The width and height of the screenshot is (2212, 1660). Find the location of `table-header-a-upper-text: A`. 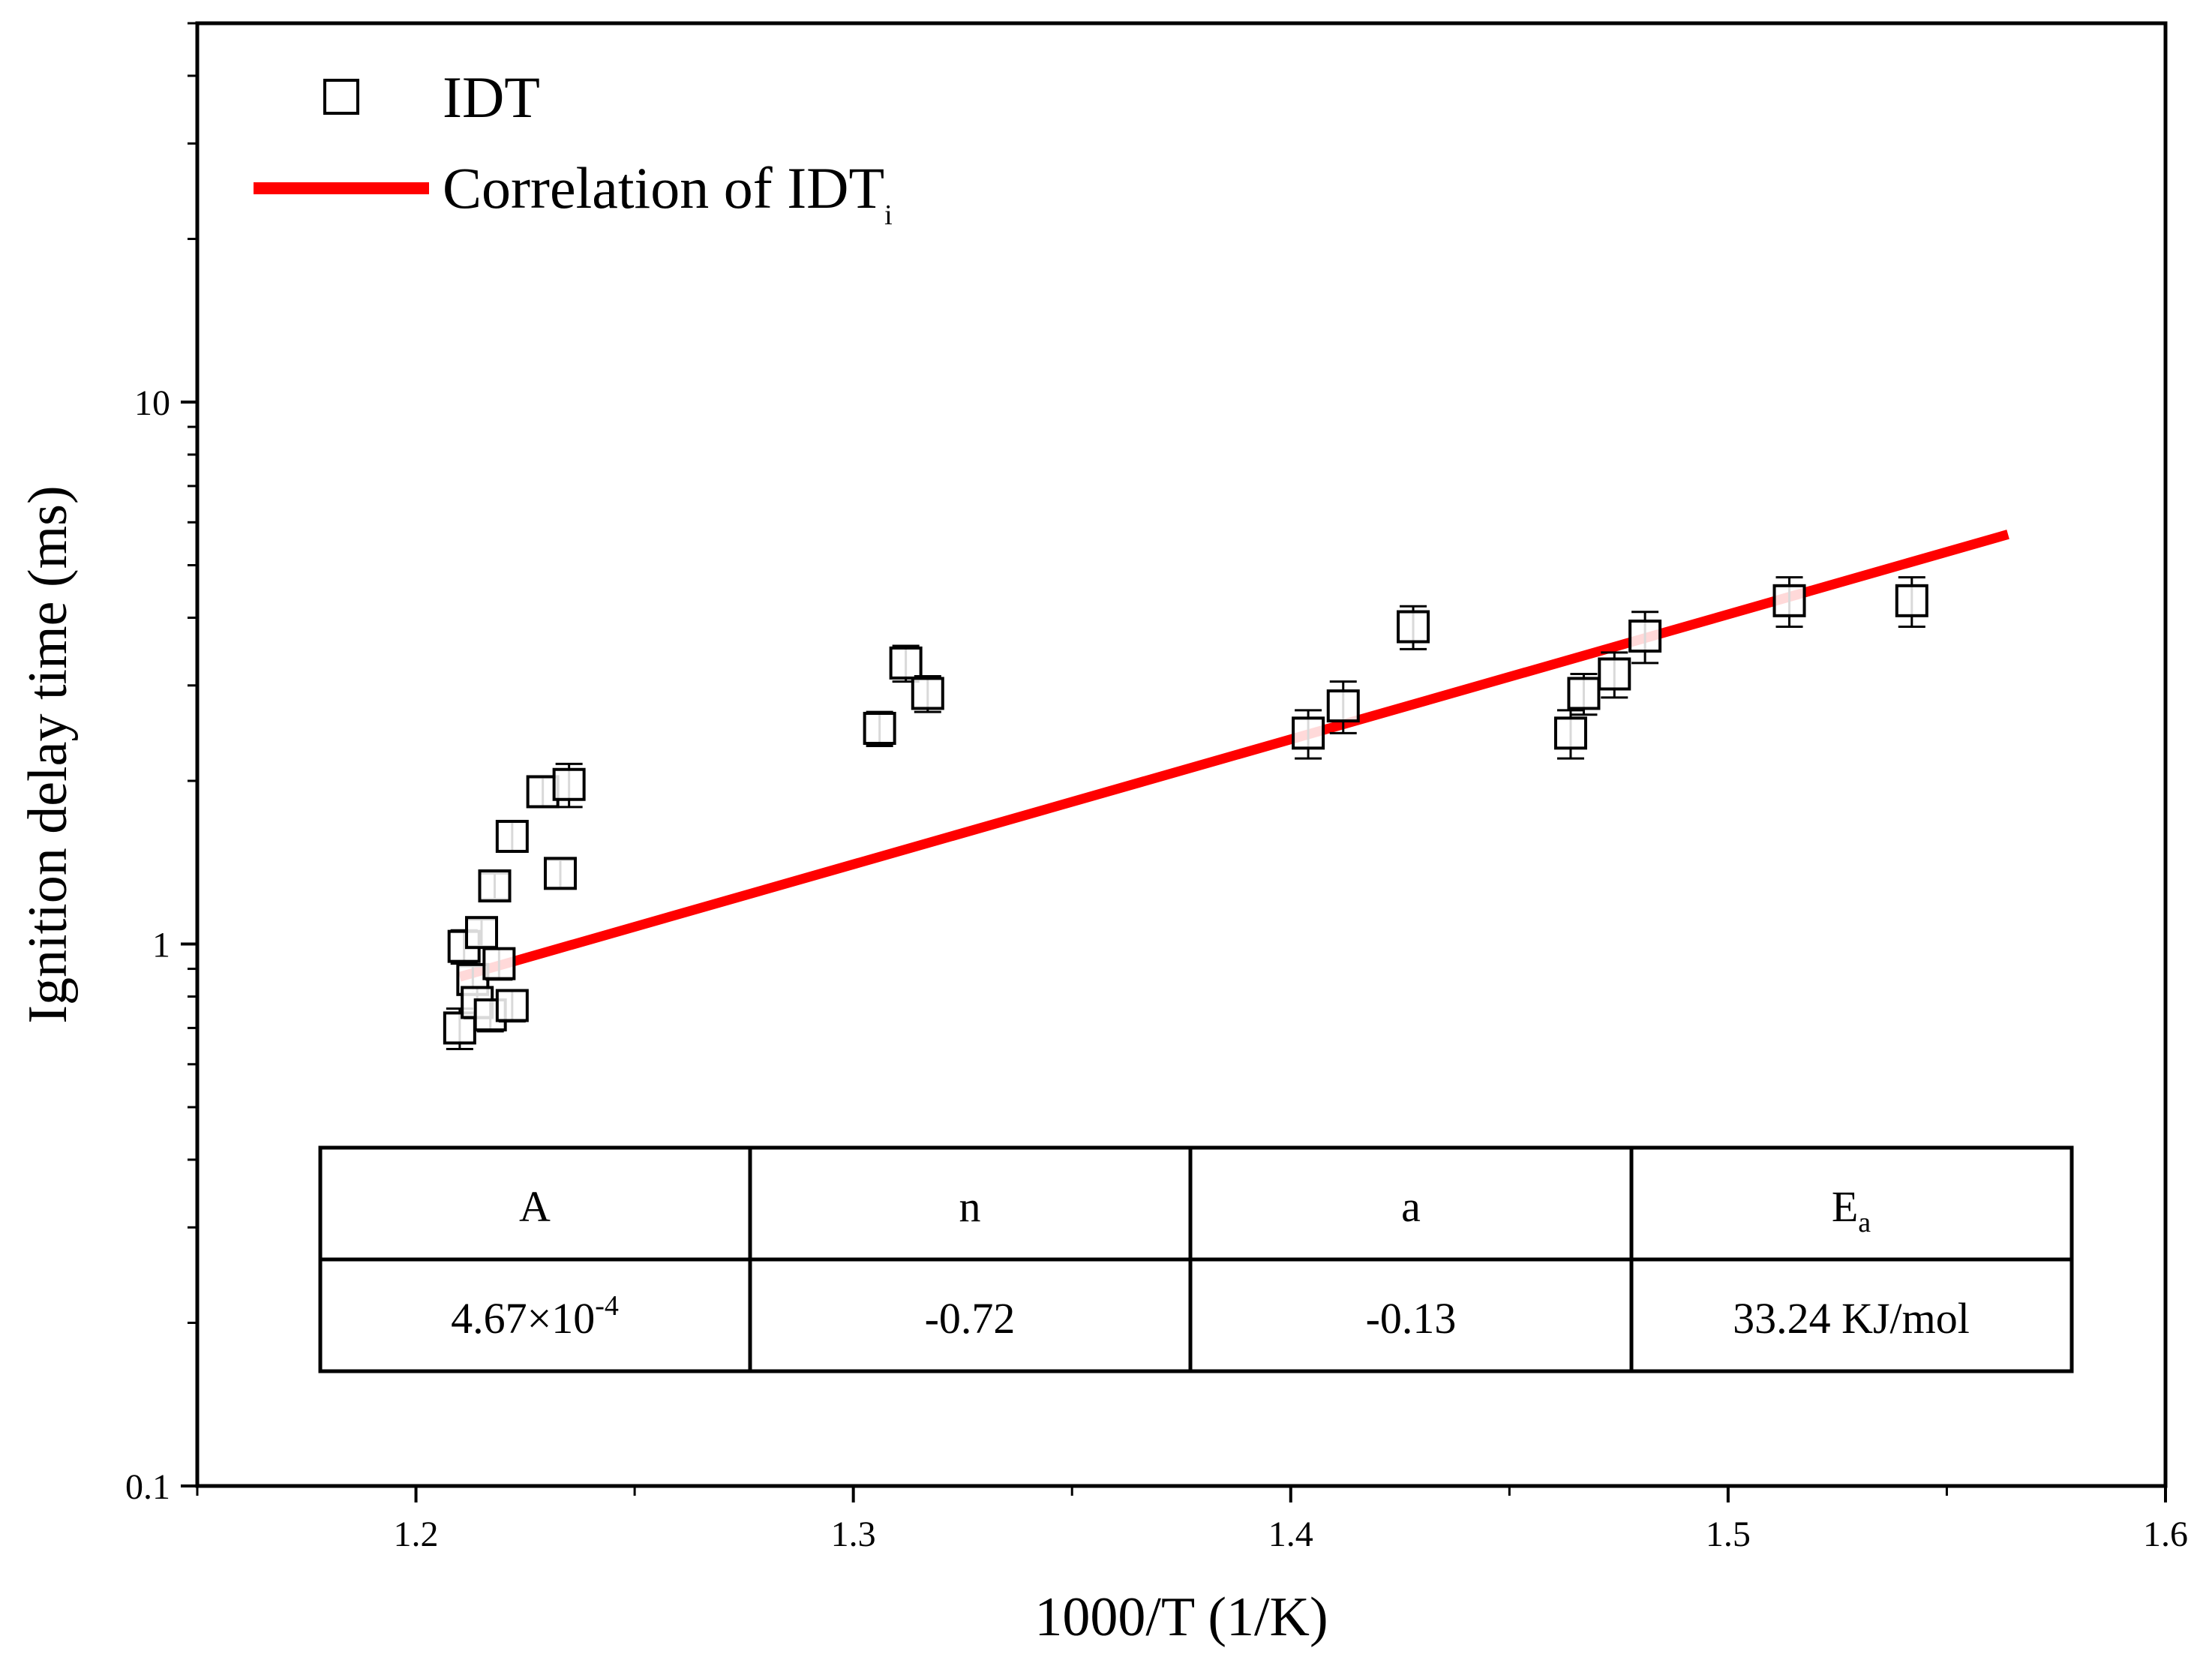

table-header-a-upper-text: A is located at coordinates (535, 1206).